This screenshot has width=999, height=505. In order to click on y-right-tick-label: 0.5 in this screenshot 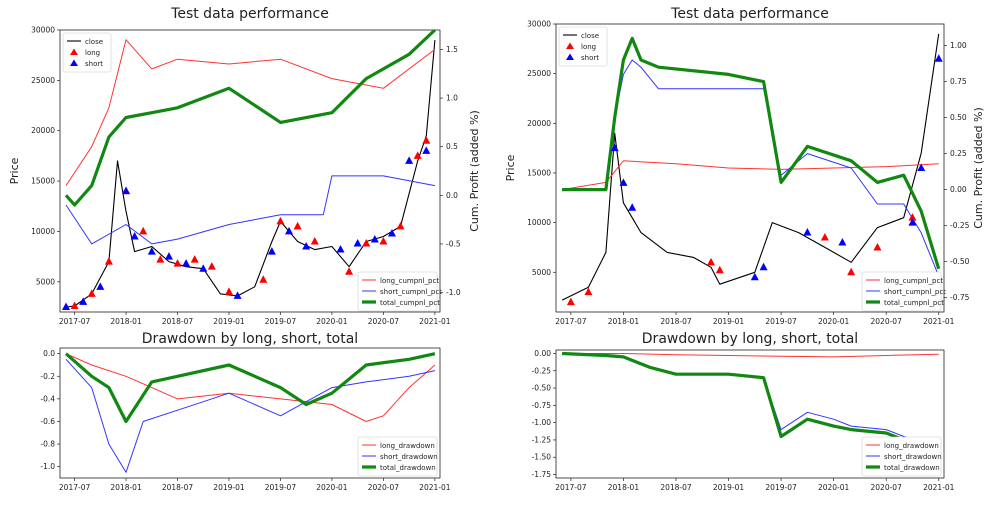, I will do `click(452, 146)`.